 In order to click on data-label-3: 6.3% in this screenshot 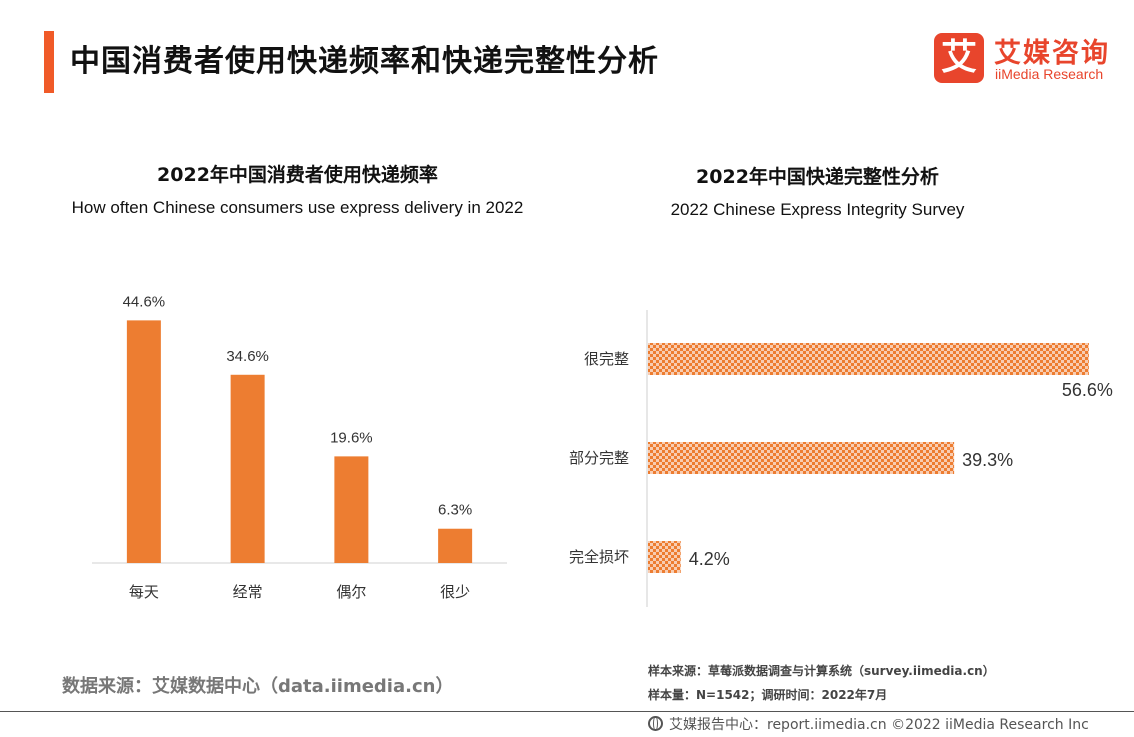, I will do `click(455, 510)`.